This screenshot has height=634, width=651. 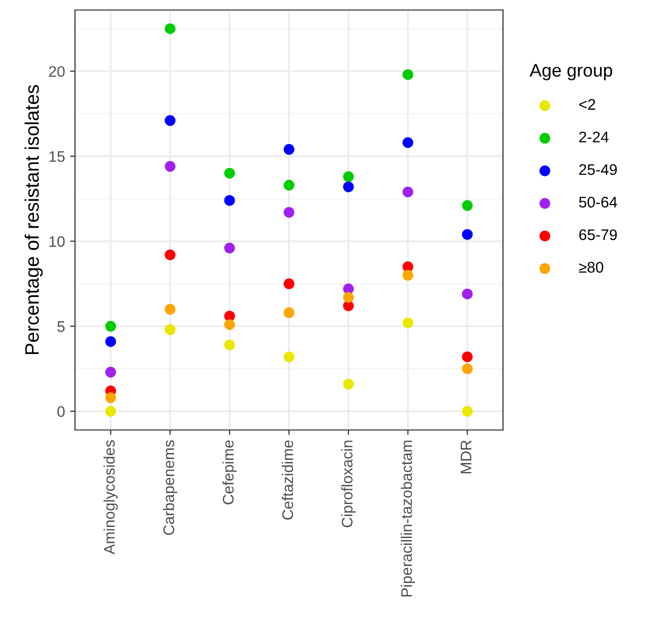 I want to click on x-tick-label: Aminoglycosides, so click(x=111, y=497).